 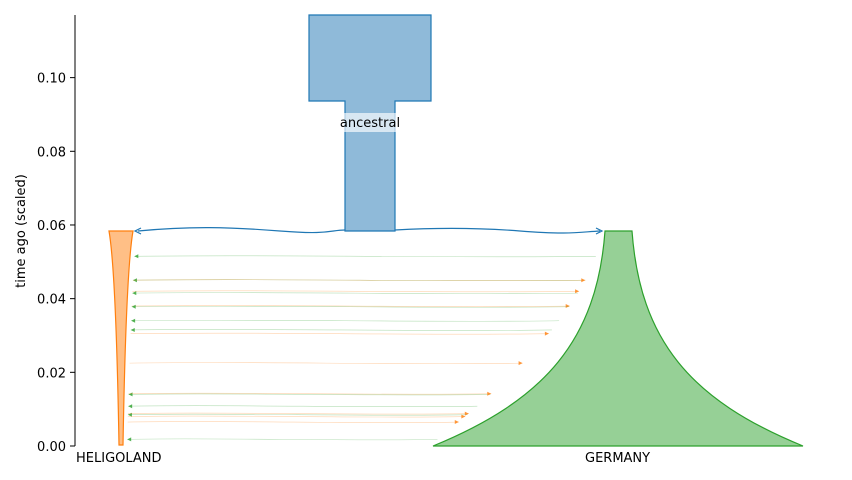 I want to click on y-tick-label: 0.02, so click(x=51, y=373).